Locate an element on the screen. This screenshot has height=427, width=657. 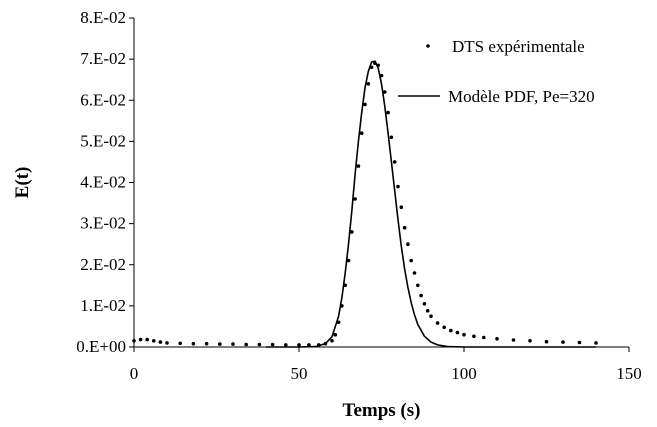
y-tick-label: 4.E-02 is located at coordinates (103, 182).